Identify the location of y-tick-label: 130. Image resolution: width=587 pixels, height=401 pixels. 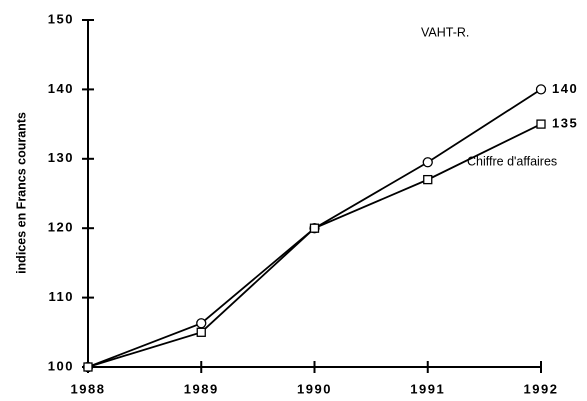
(61, 157).